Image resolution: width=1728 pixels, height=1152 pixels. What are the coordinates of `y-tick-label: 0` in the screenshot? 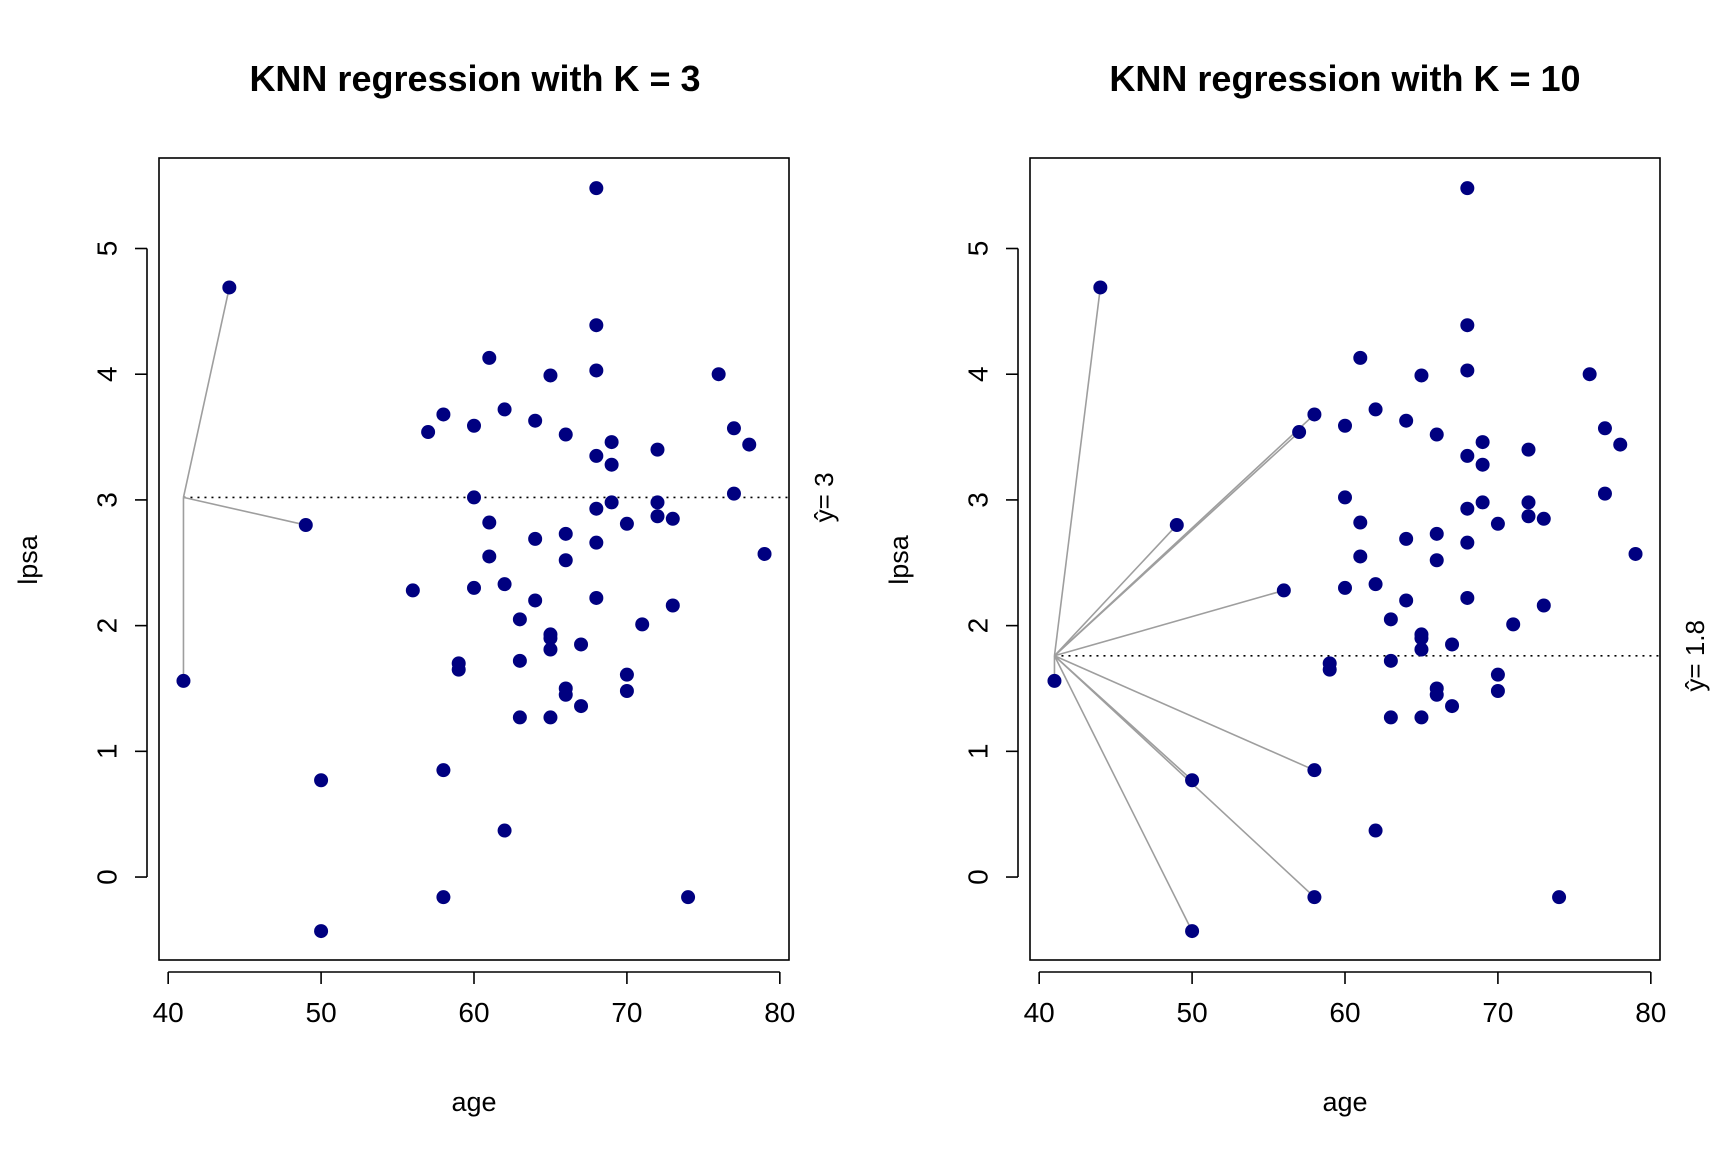 It's located at (107, 877).